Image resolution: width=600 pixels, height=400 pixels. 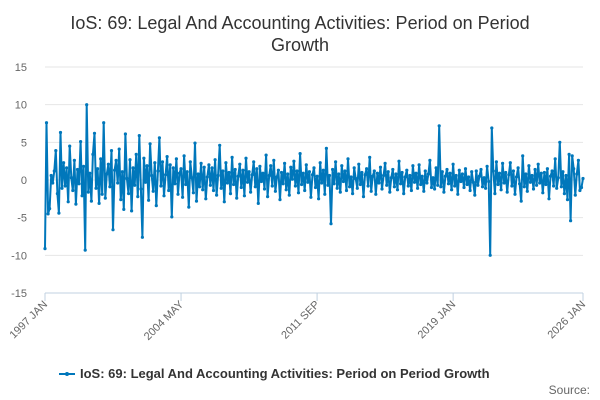 I want to click on credits-source-label: Source:, so click(x=569, y=390).